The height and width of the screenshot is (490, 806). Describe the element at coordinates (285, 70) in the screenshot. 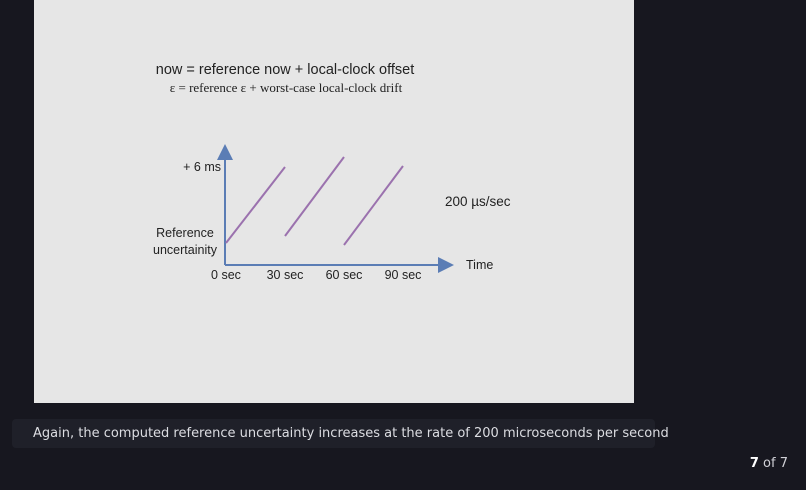

I see `formula-now: now = reference now + local-clock offset` at that location.